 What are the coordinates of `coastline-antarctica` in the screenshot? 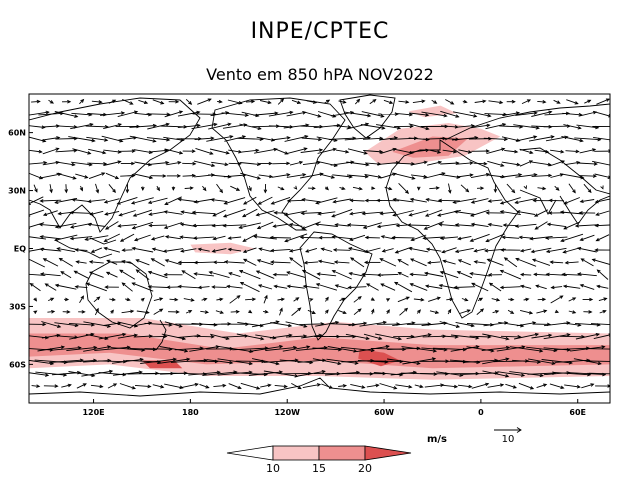 It's located at (319, 387).